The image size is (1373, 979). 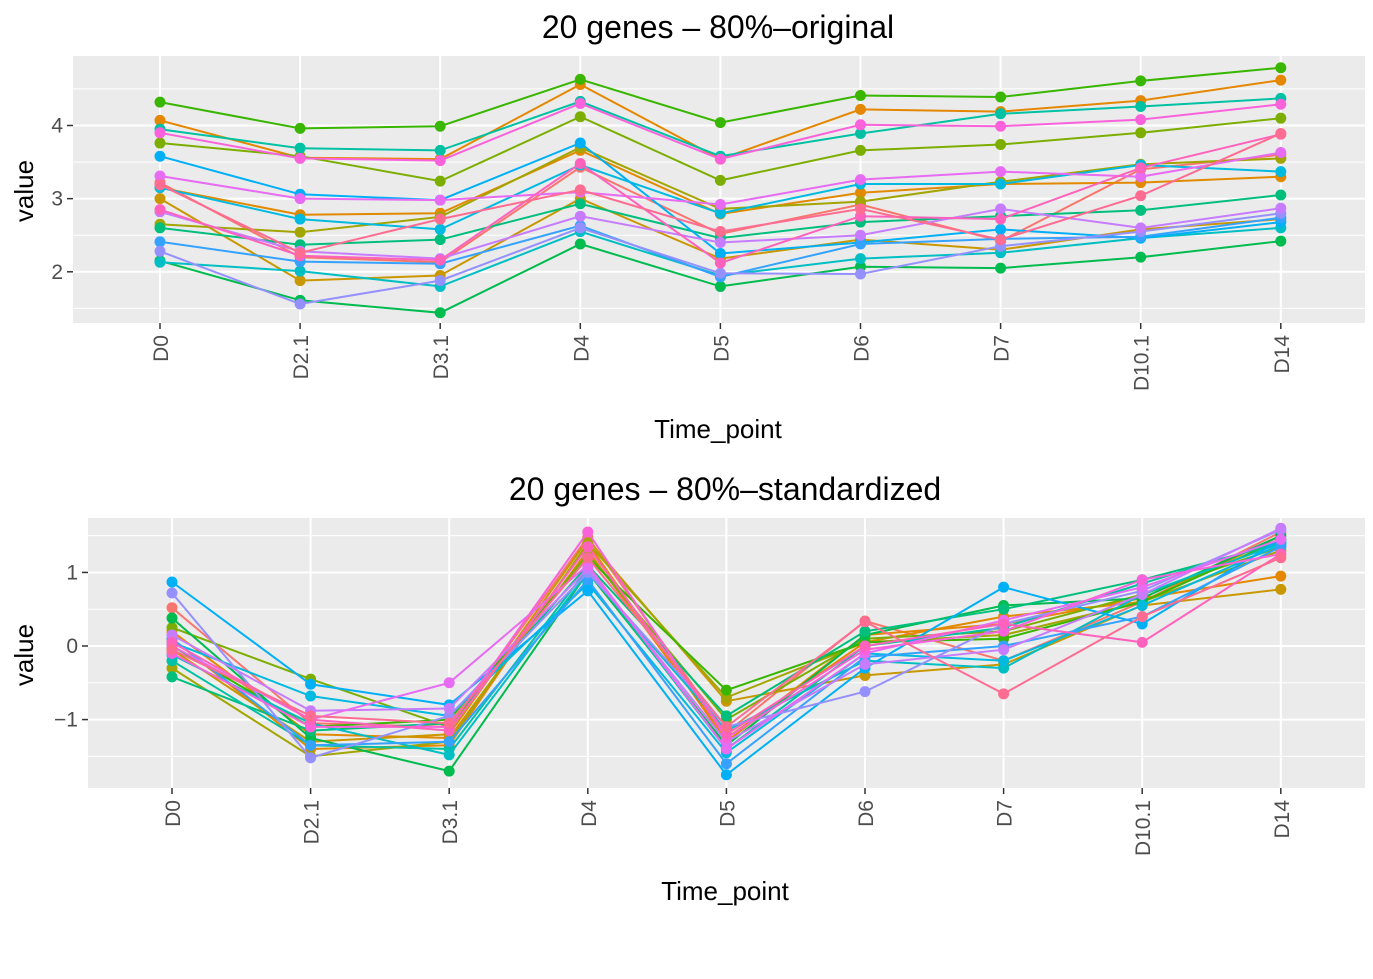 What do you see at coordinates (725, 891) in the screenshot?
I see `panel-standardized-xlabel: Time_point` at bounding box center [725, 891].